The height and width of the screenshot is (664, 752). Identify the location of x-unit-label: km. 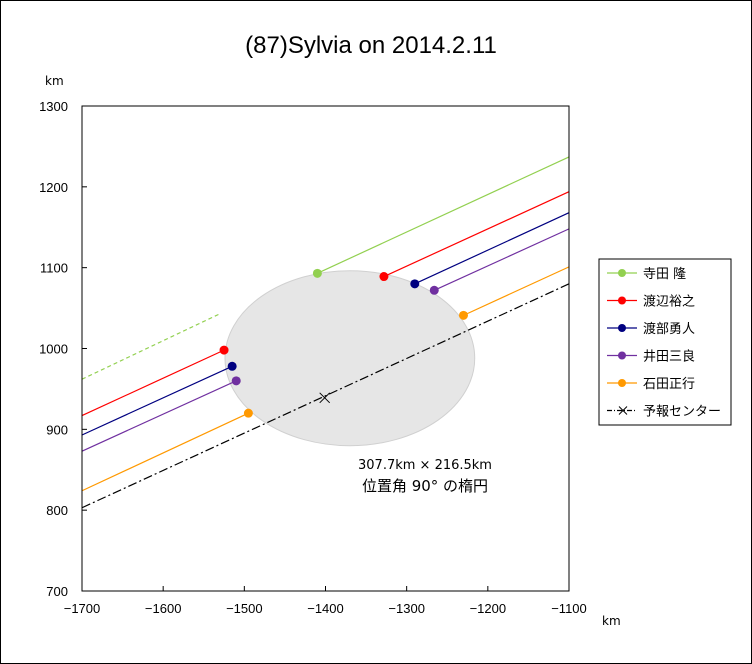
(611, 621).